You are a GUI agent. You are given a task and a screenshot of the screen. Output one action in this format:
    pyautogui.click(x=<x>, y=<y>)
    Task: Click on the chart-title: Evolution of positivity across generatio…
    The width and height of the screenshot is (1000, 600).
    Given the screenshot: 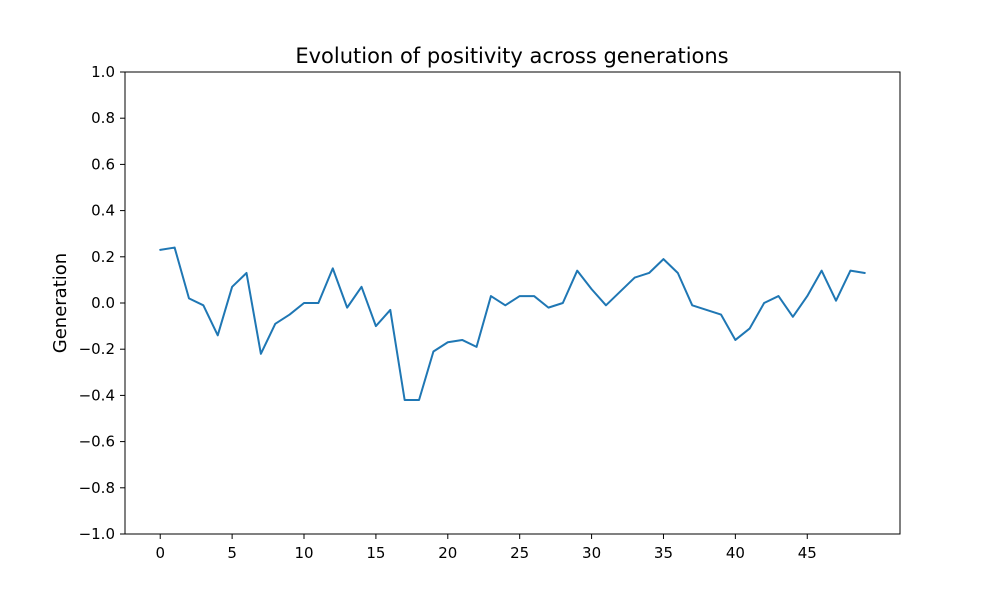 What is the action you would take?
    pyautogui.click(x=511, y=56)
    